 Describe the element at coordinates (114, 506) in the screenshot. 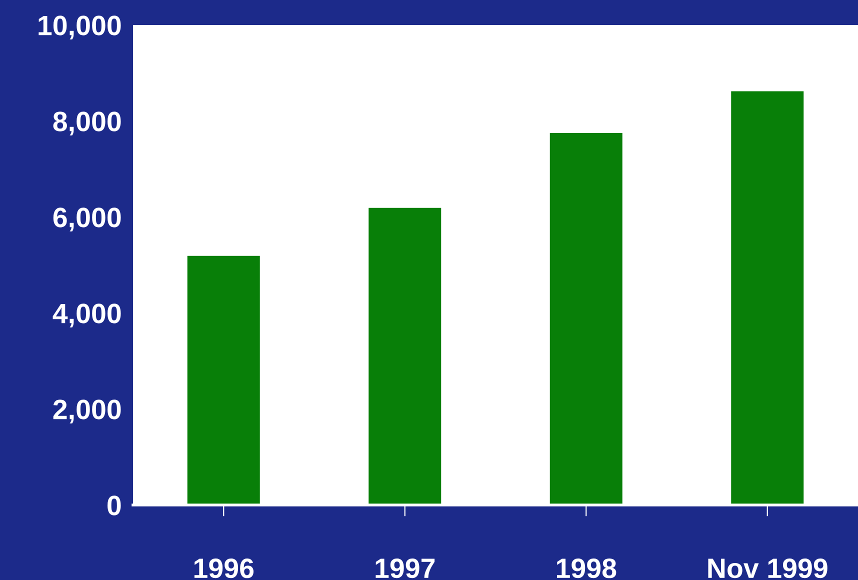

I see `y-tick-label: 0` at that location.